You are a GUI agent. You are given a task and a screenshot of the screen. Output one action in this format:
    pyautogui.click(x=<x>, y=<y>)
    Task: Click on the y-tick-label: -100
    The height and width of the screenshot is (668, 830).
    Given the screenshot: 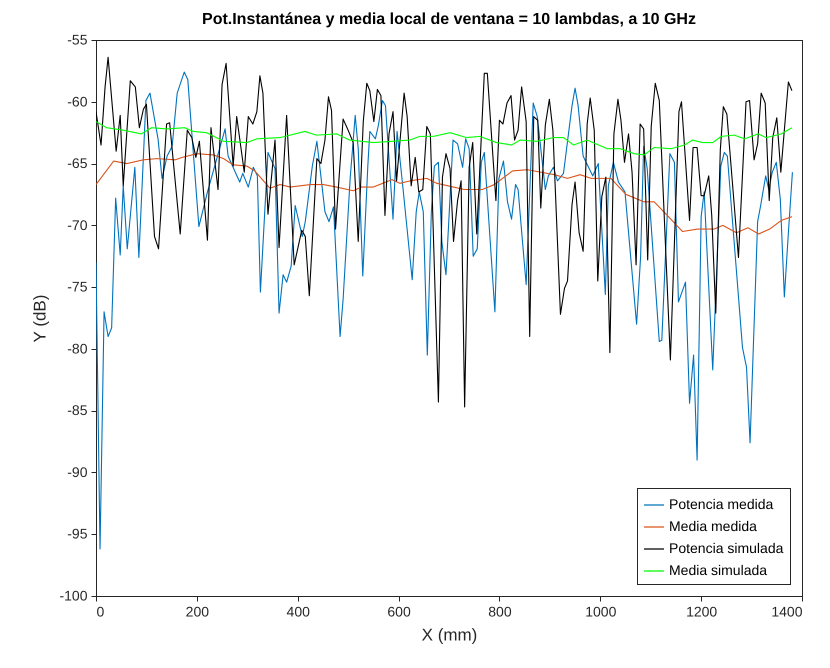 What is the action you would take?
    pyautogui.click(x=73, y=596)
    